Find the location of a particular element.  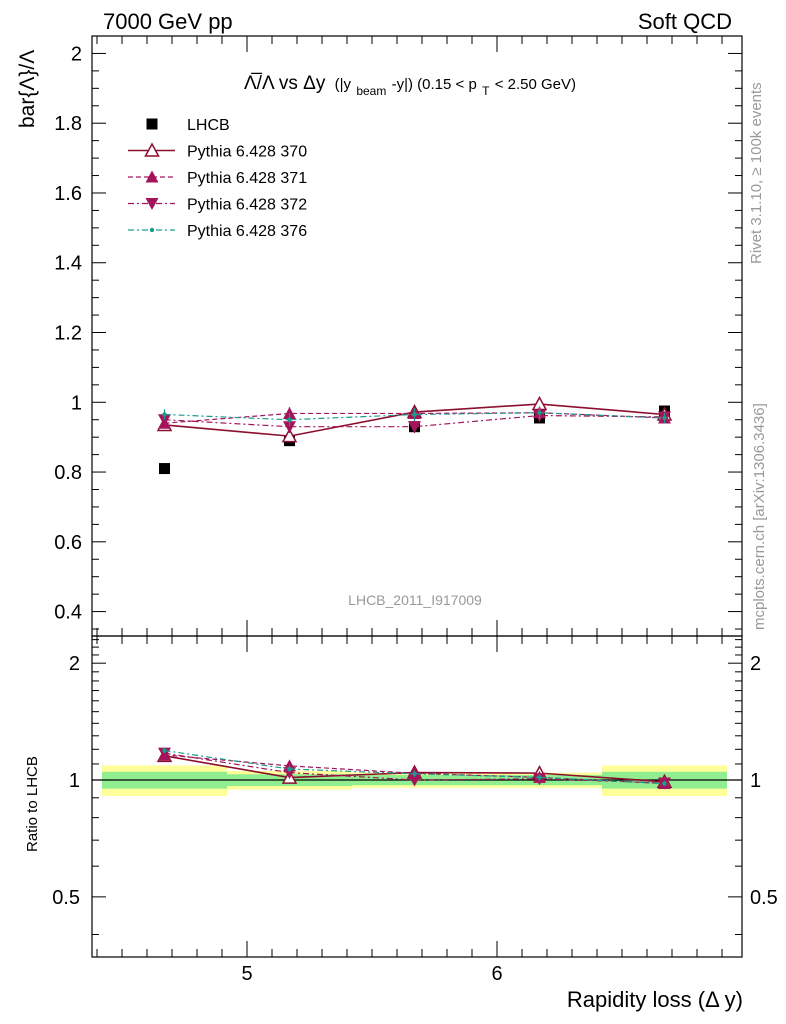

legend-item: Pythia 6.428 370 is located at coordinates (217, 151).